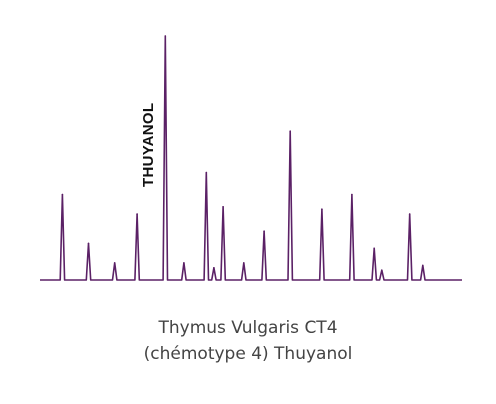  Describe the element at coordinates (148, 145) in the screenshot. I see `peak-label-thuyanol: THUYANOL` at that location.